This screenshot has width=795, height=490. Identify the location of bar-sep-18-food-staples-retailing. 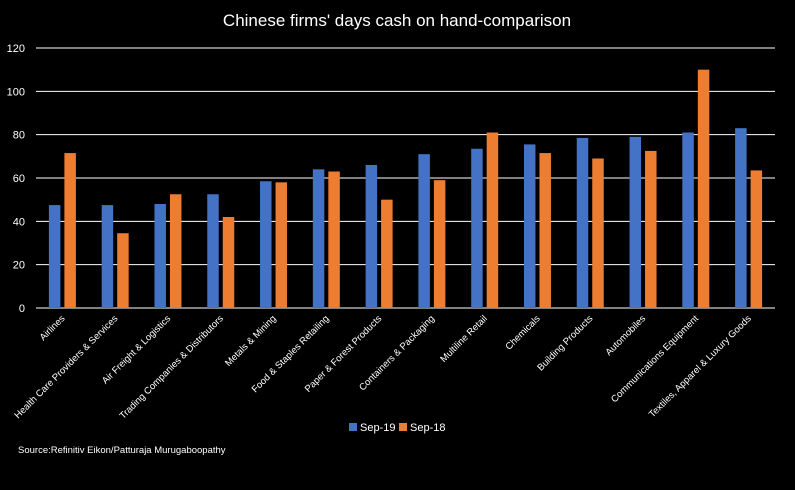
(334, 239).